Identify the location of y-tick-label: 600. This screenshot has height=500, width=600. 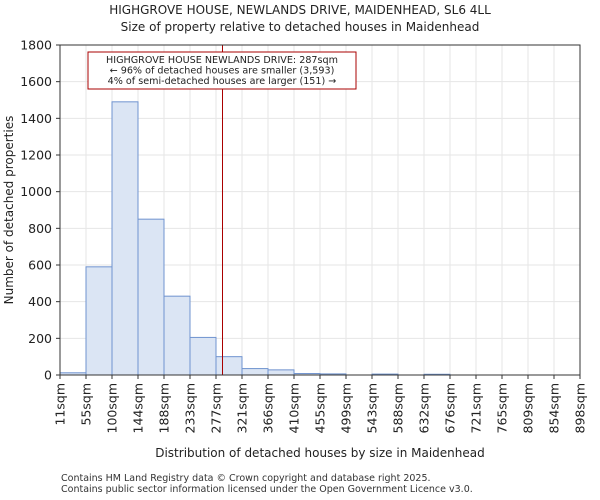
(40, 265).